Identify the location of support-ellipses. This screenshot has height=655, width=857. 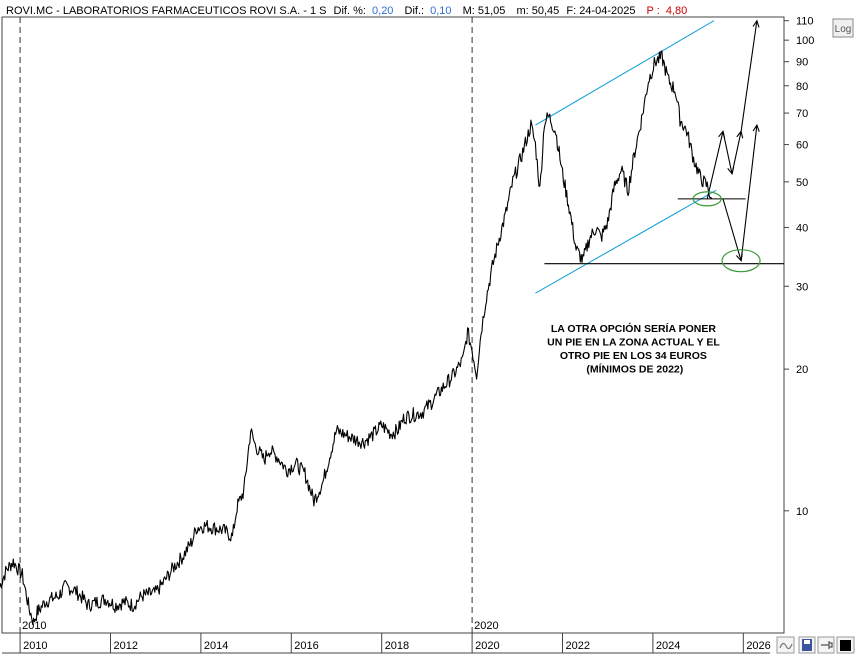
(726, 232).